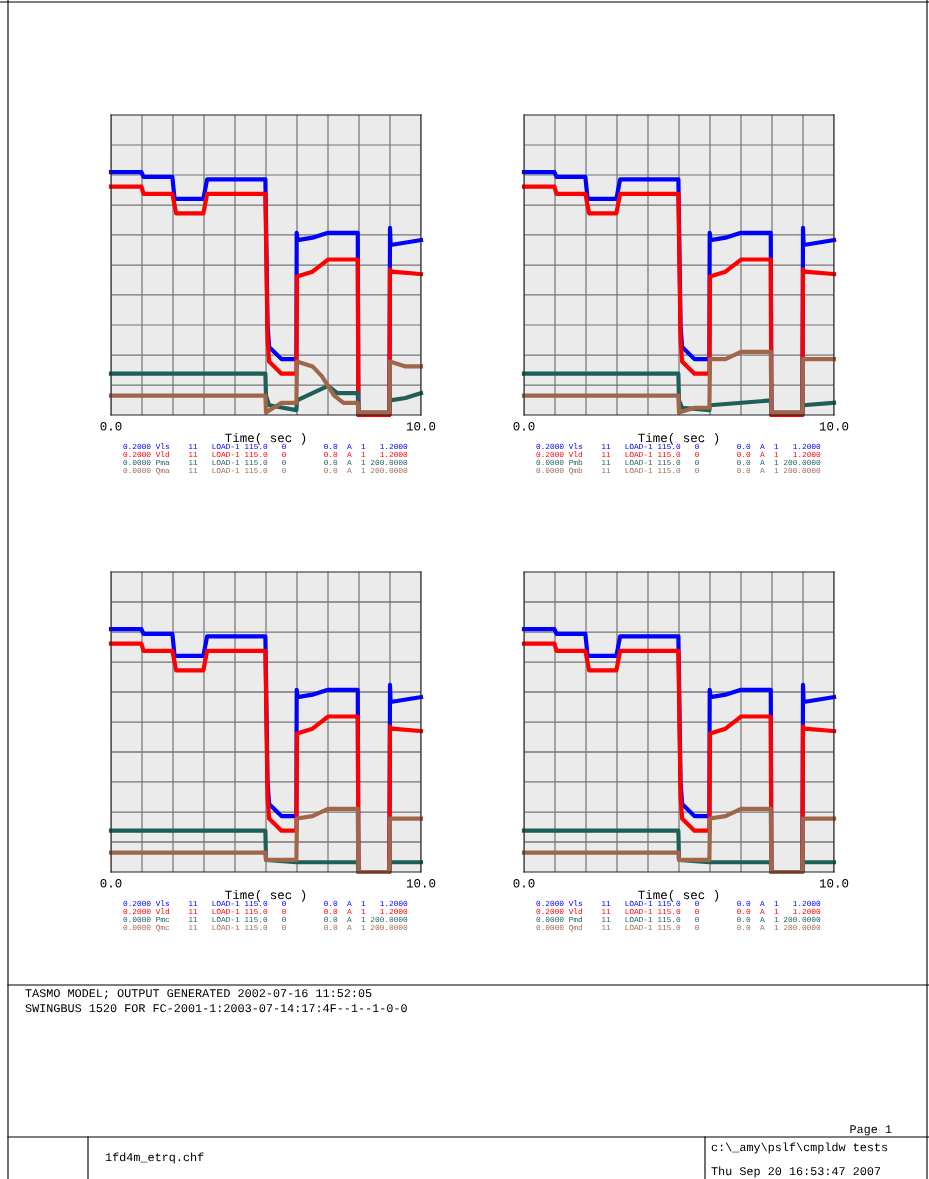 This screenshot has height=1179, width=929. What do you see at coordinates (799, 1148) in the screenshot?
I see `text: c:\_amy\pslf\cmpldw tests` at bounding box center [799, 1148].